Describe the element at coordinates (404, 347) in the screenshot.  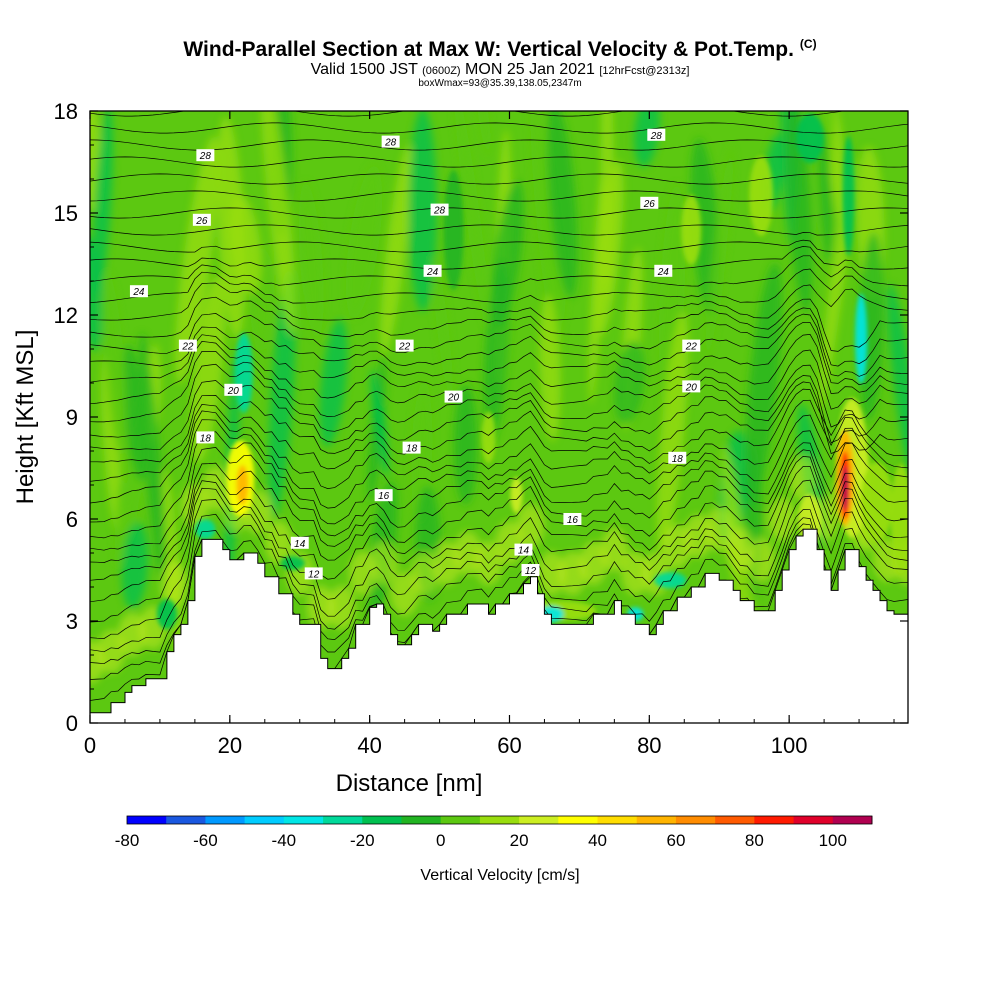
I see `contour-label: 22` at that location.